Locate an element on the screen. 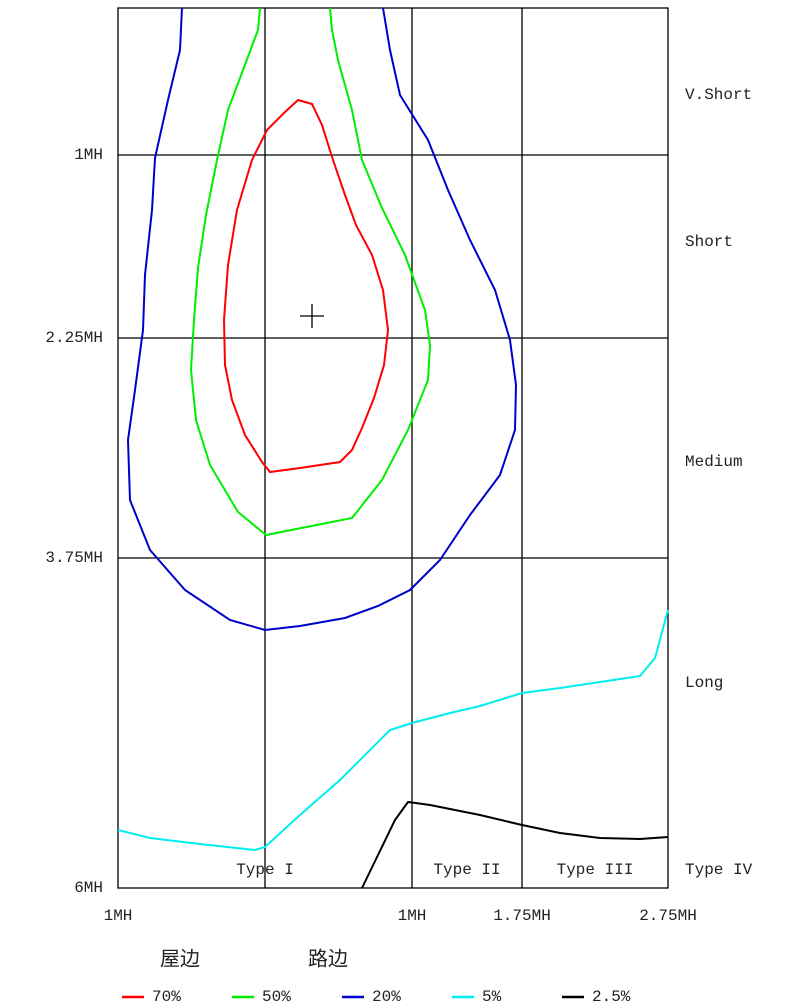 The height and width of the screenshot is (1007, 794). legend-header: 路边 is located at coordinates (328, 959).